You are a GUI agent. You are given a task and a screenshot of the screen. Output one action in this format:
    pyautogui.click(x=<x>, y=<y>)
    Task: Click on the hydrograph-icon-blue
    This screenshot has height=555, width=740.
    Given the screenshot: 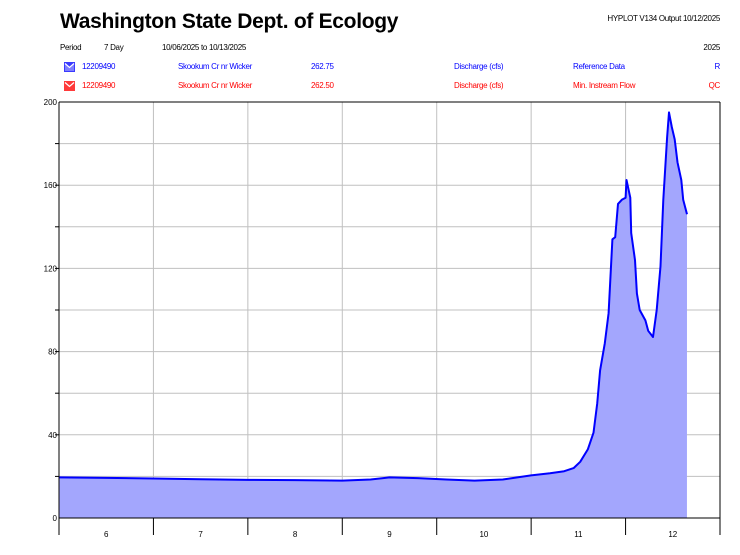 What is the action you would take?
    pyautogui.click(x=69, y=67)
    